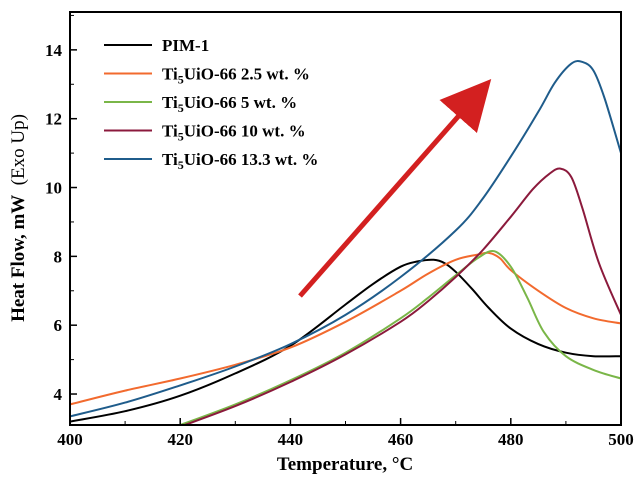 The height and width of the screenshot is (477, 640). I want to click on x-tick-label: 400, so click(70, 439).